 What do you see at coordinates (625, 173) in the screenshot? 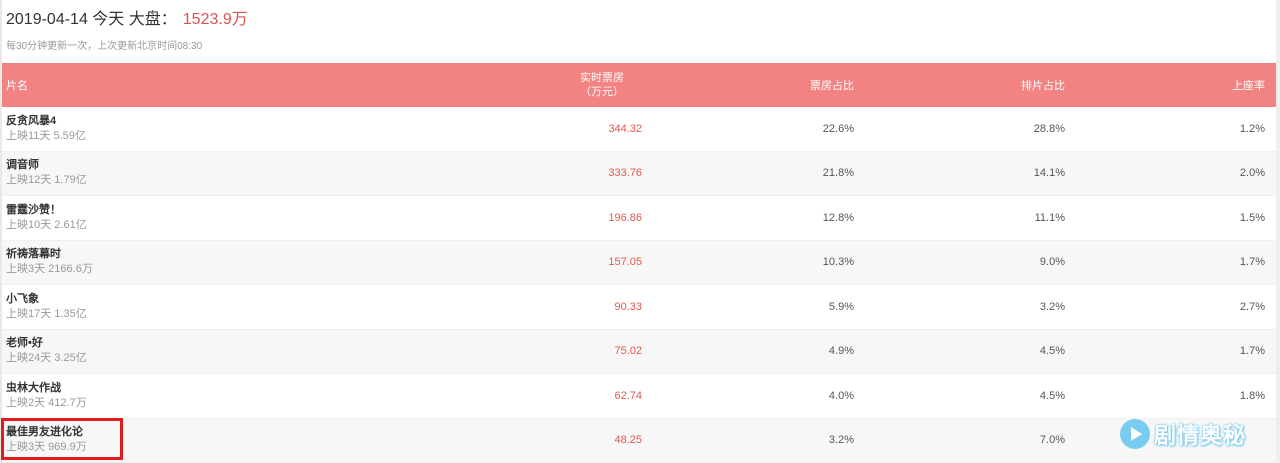
I see `realtime-box-office: 333.76` at bounding box center [625, 173].